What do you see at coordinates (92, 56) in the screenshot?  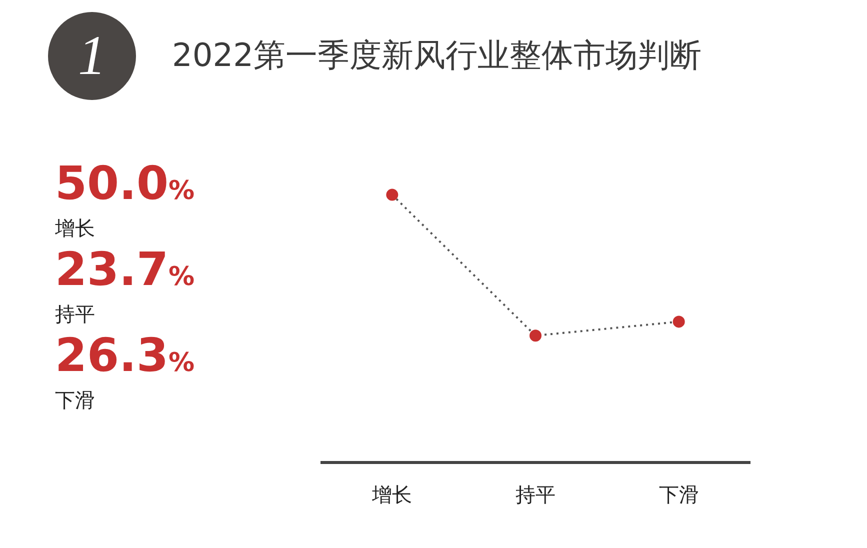 I see `text: 1` at bounding box center [92, 56].